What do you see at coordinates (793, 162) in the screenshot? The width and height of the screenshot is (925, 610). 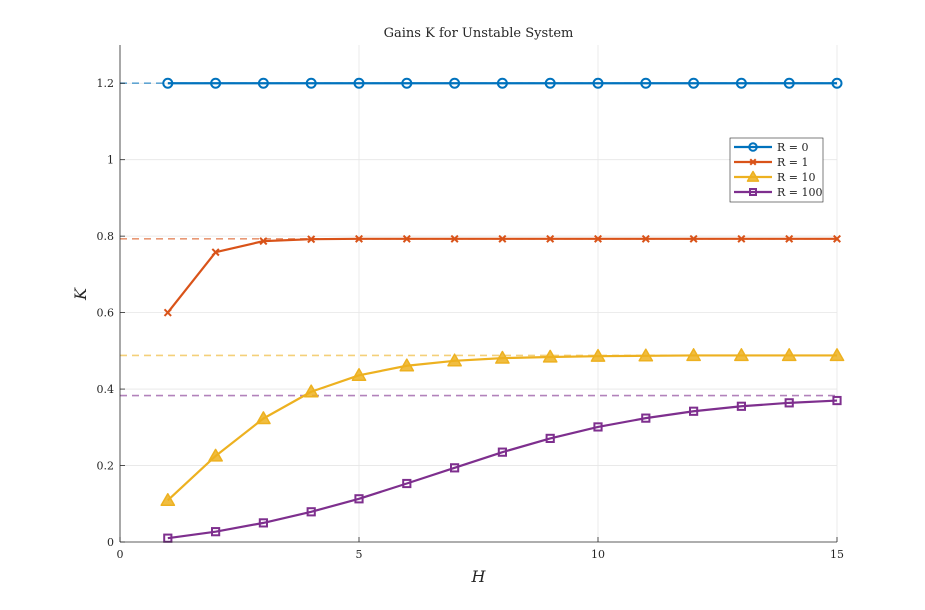 I see `legend-label: R = 1` at bounding box center [793, 162].